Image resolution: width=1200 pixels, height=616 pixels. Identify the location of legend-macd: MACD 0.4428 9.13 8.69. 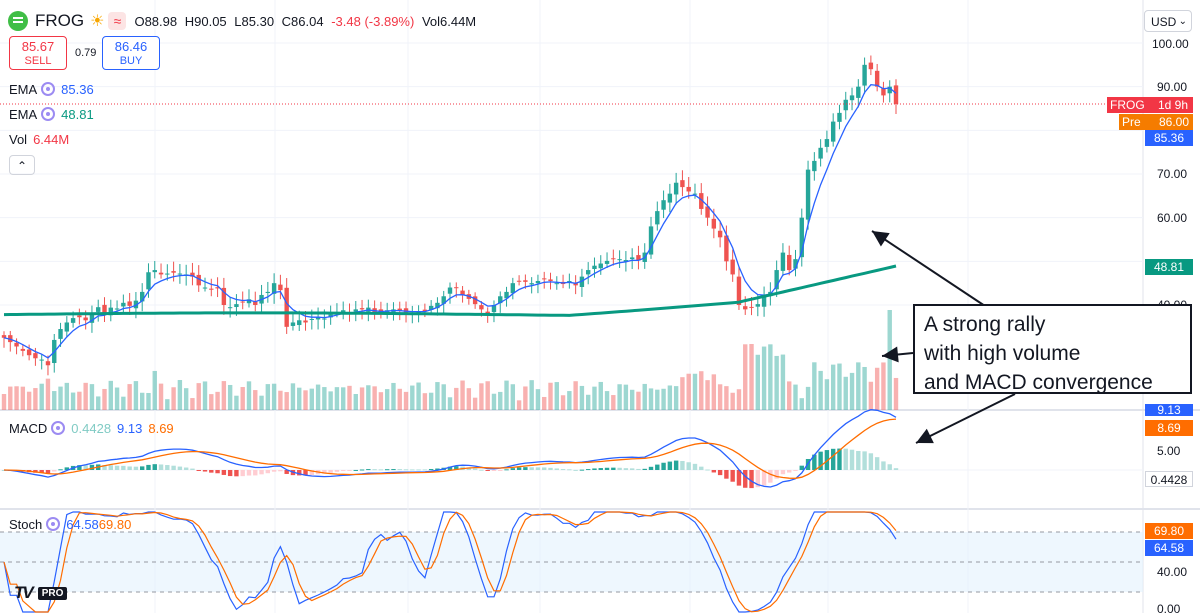
(91, 428).